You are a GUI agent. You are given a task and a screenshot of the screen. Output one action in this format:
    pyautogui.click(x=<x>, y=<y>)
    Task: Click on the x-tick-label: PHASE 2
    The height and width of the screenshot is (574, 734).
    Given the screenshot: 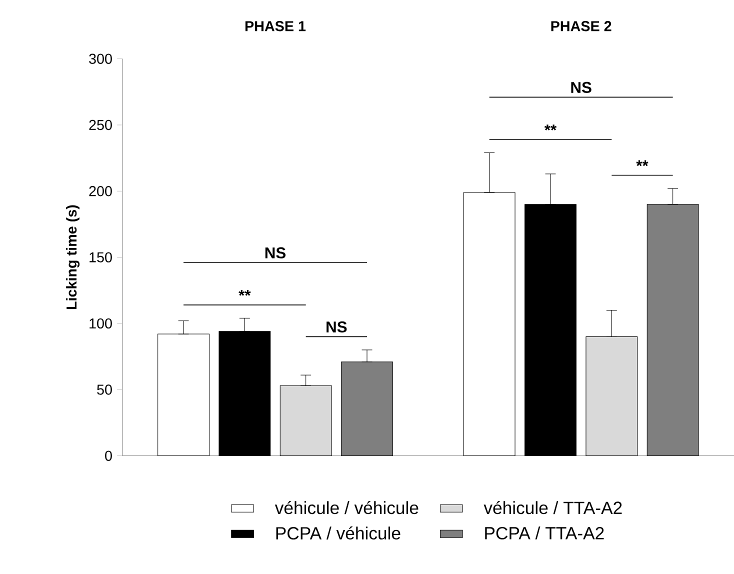 What is the action you would take?
    pyautogui.click(x=581, y=26)
    